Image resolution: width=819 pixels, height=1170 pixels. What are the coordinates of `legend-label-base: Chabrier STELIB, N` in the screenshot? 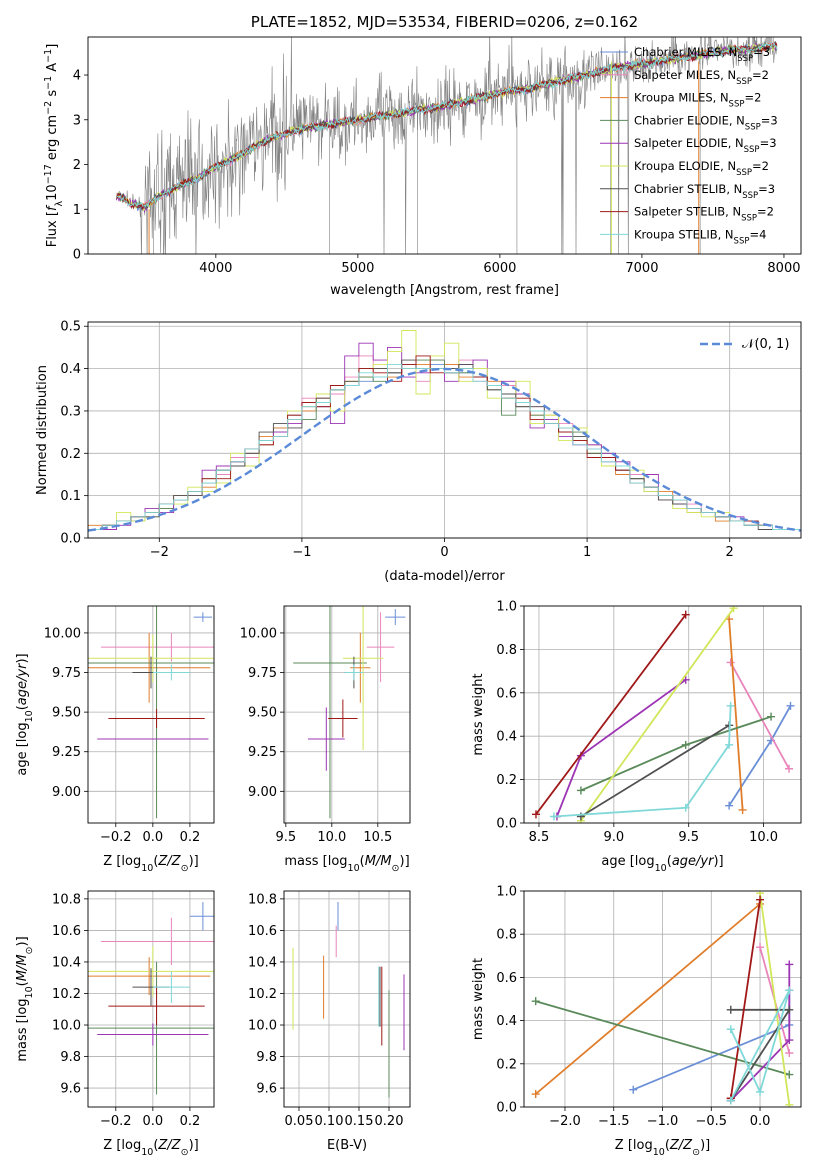 It's located at (688, 189).